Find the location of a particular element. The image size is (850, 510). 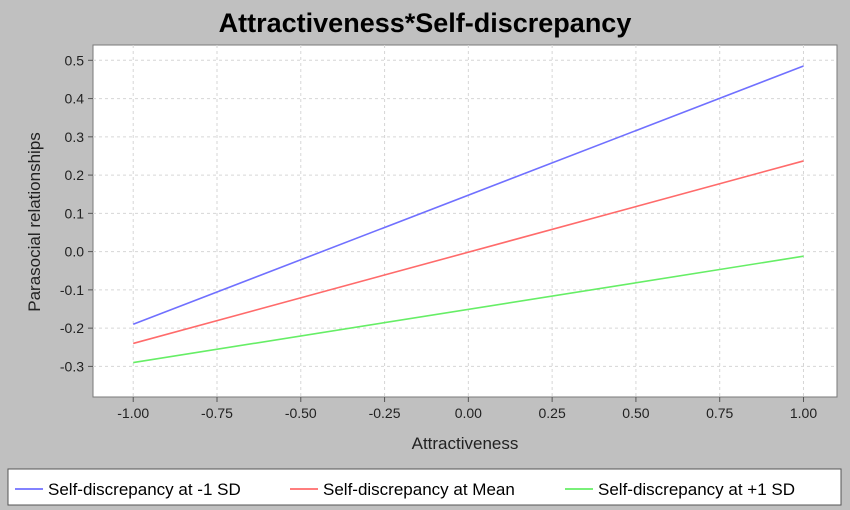

y-tick-label: 0.1 is located at coordinates (75, 213).